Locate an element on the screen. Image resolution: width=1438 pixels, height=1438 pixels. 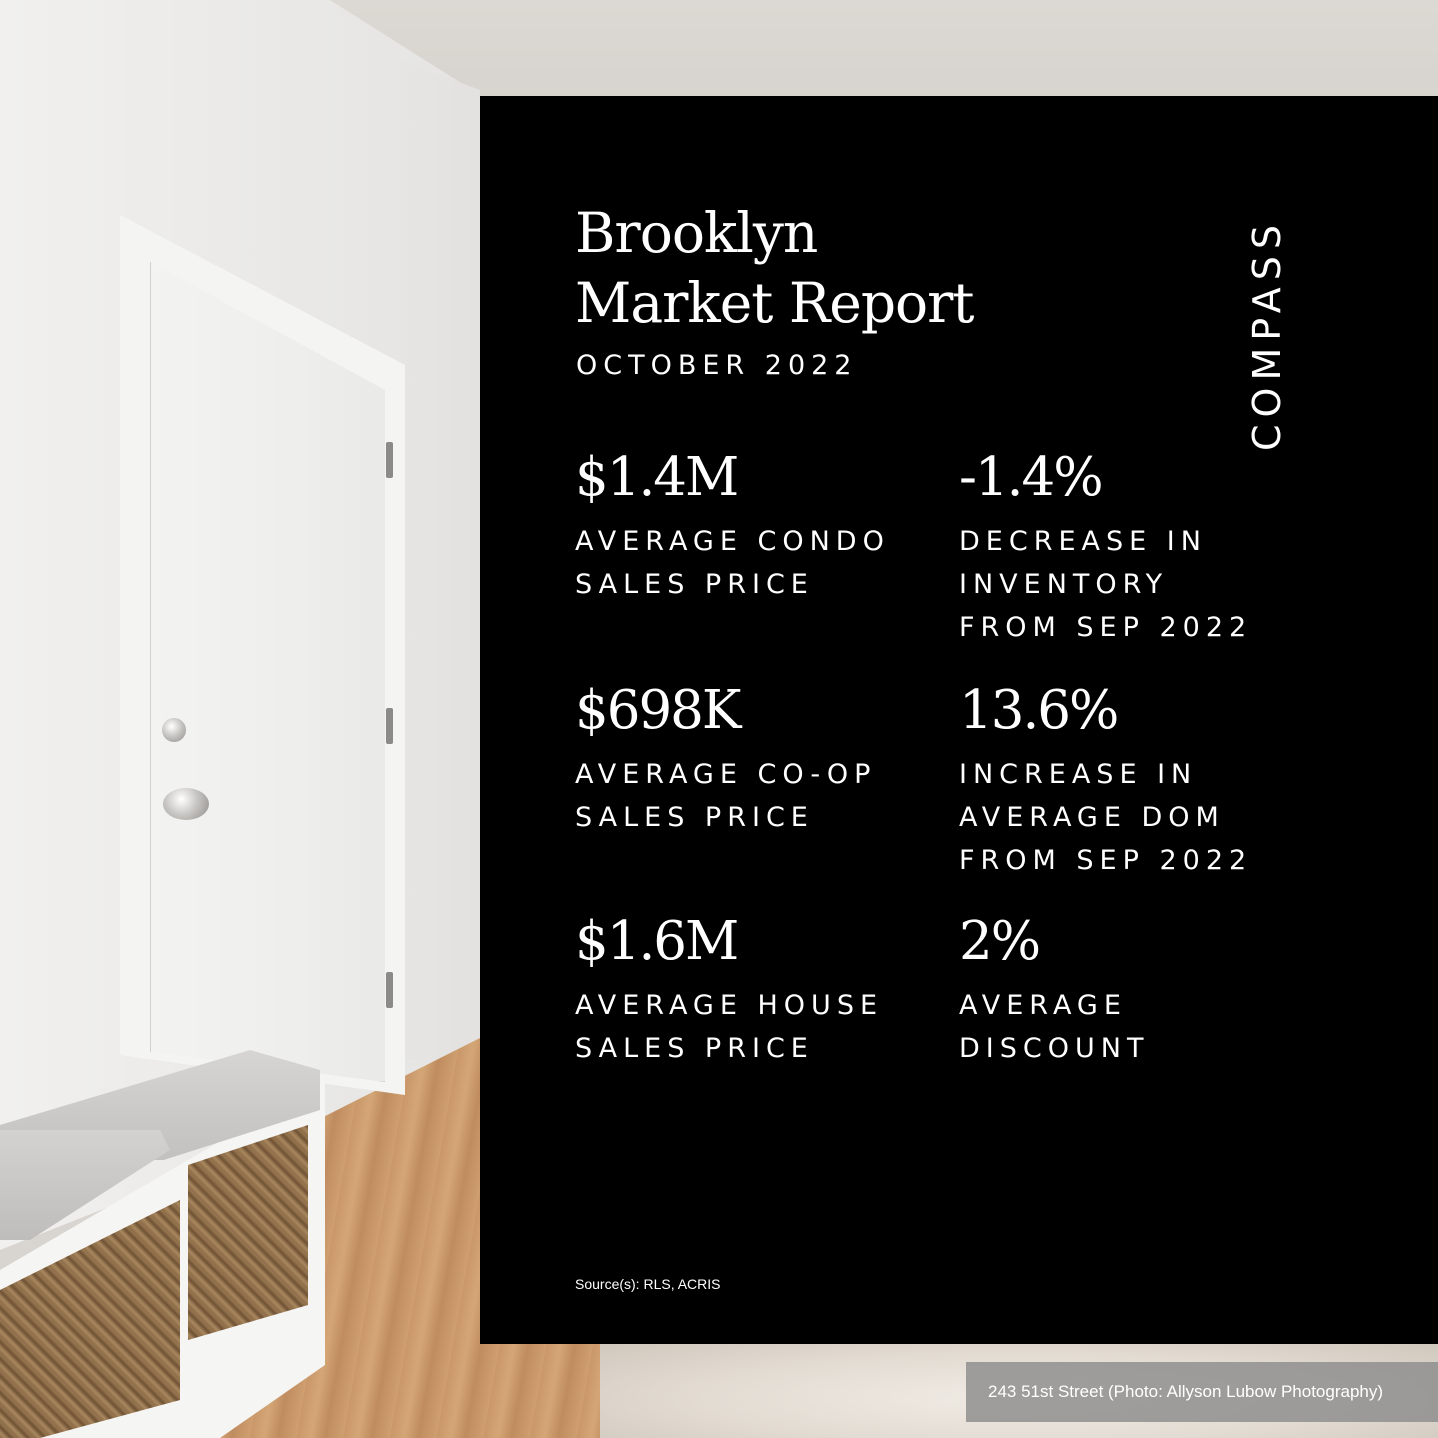
stat-avg-discount: 2% AVERAGE DISCOUNT is located at coordinates (1149, 991).